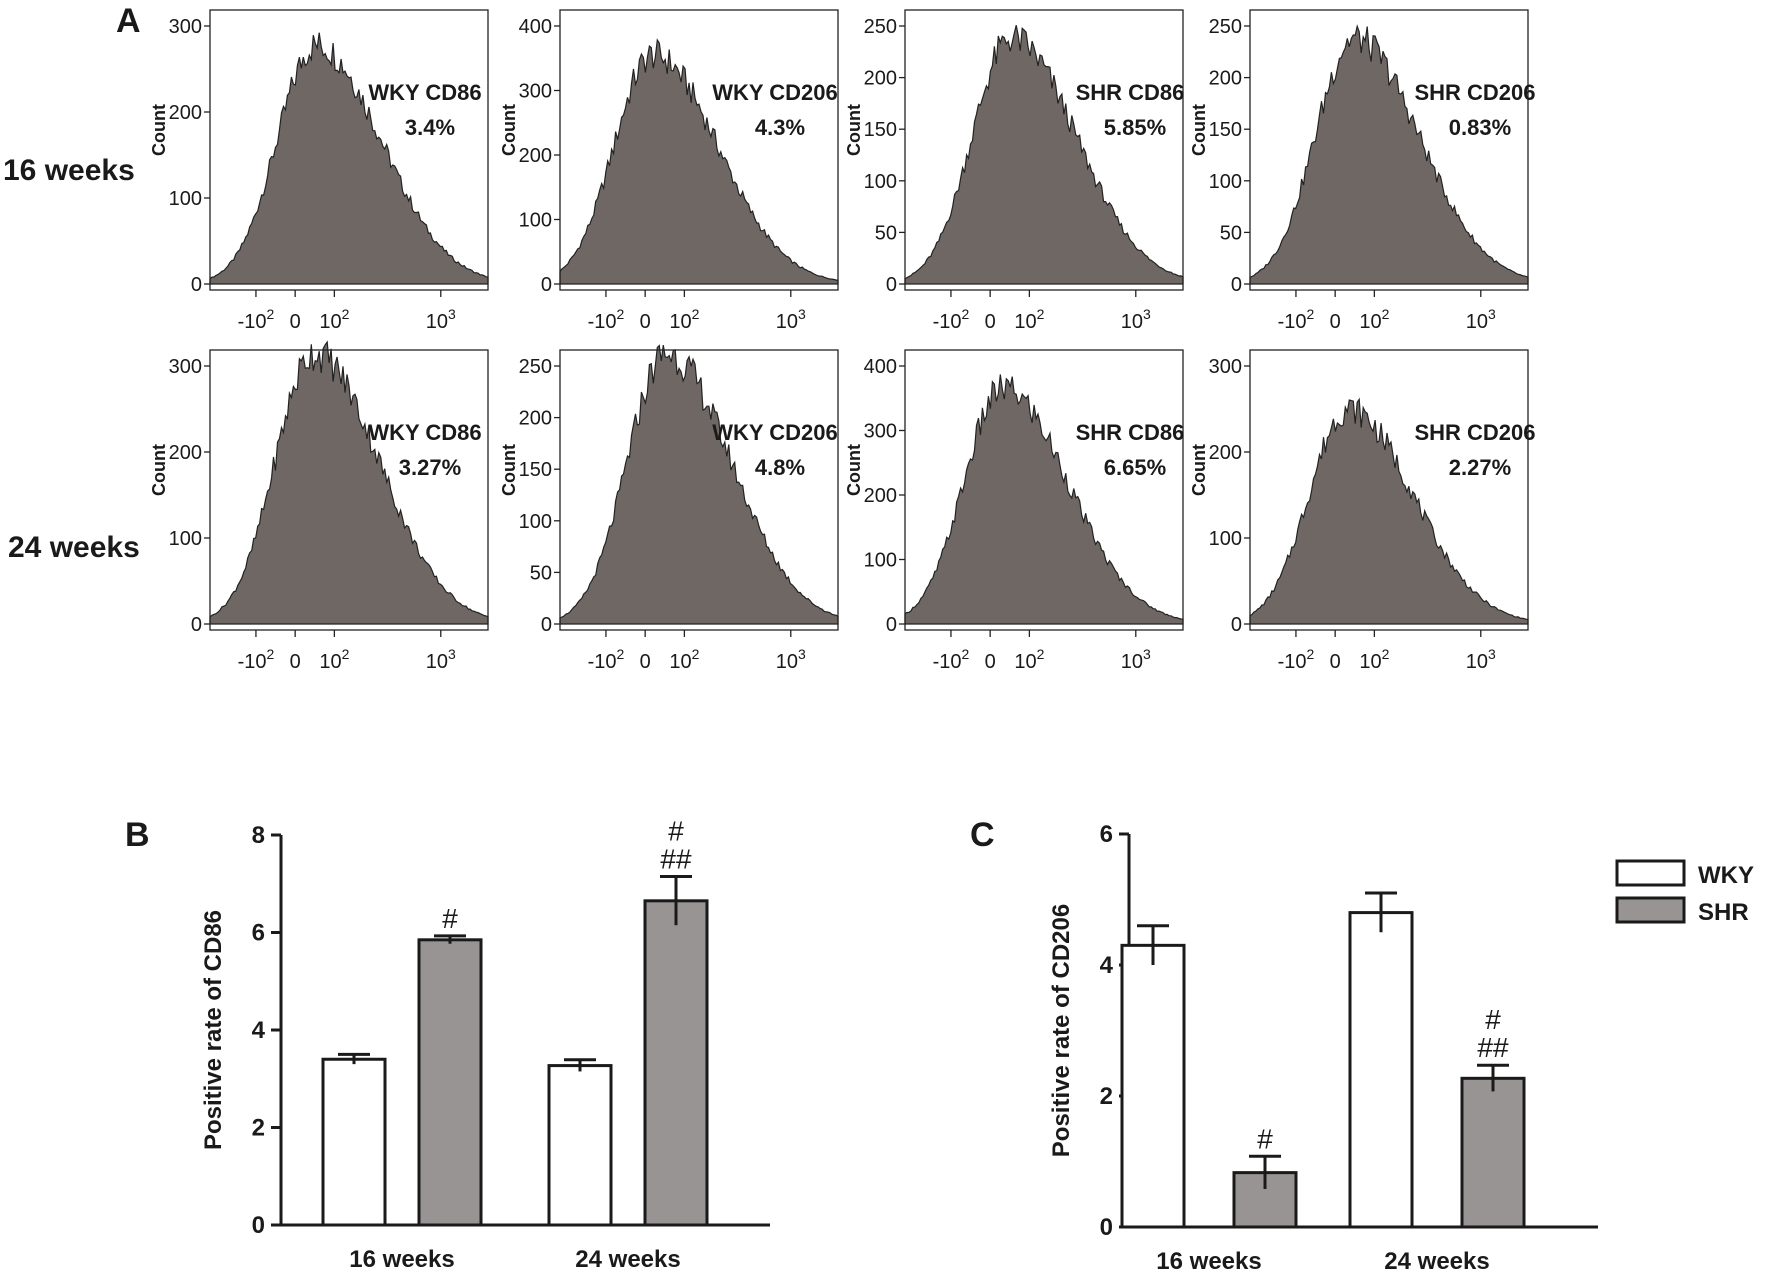 This screenshot has width=1772, height=1279. Describe the element at coordinates (1225, 79) in the screenshot. I see `histogram-0-3-ytick-label: 200` at that location.